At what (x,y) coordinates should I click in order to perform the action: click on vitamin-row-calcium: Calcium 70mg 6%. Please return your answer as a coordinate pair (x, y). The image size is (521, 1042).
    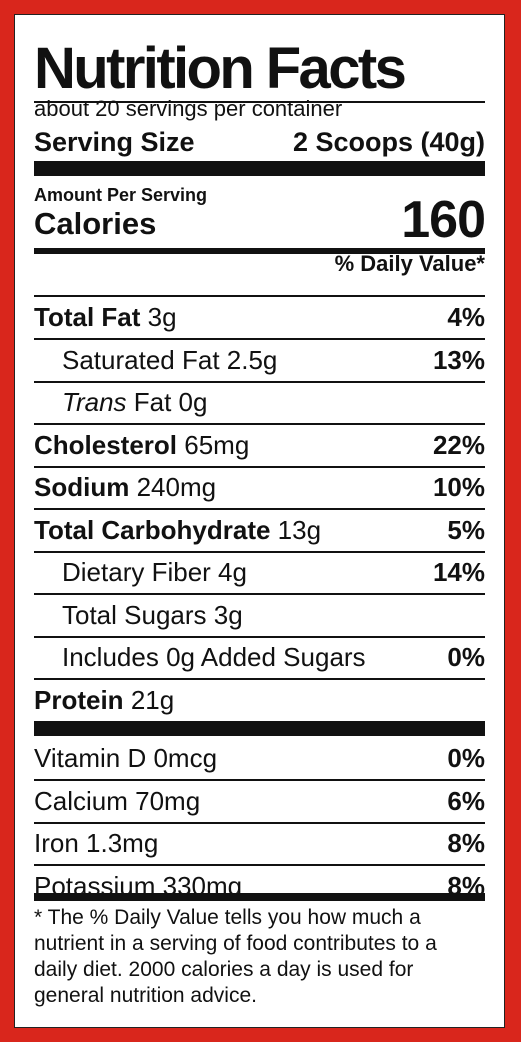
    Looking at the image, I should click on (259, 801).